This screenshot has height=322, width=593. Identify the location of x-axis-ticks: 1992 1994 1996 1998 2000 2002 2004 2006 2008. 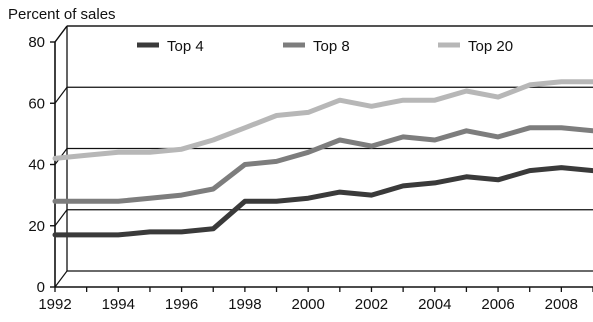
(315, 300).